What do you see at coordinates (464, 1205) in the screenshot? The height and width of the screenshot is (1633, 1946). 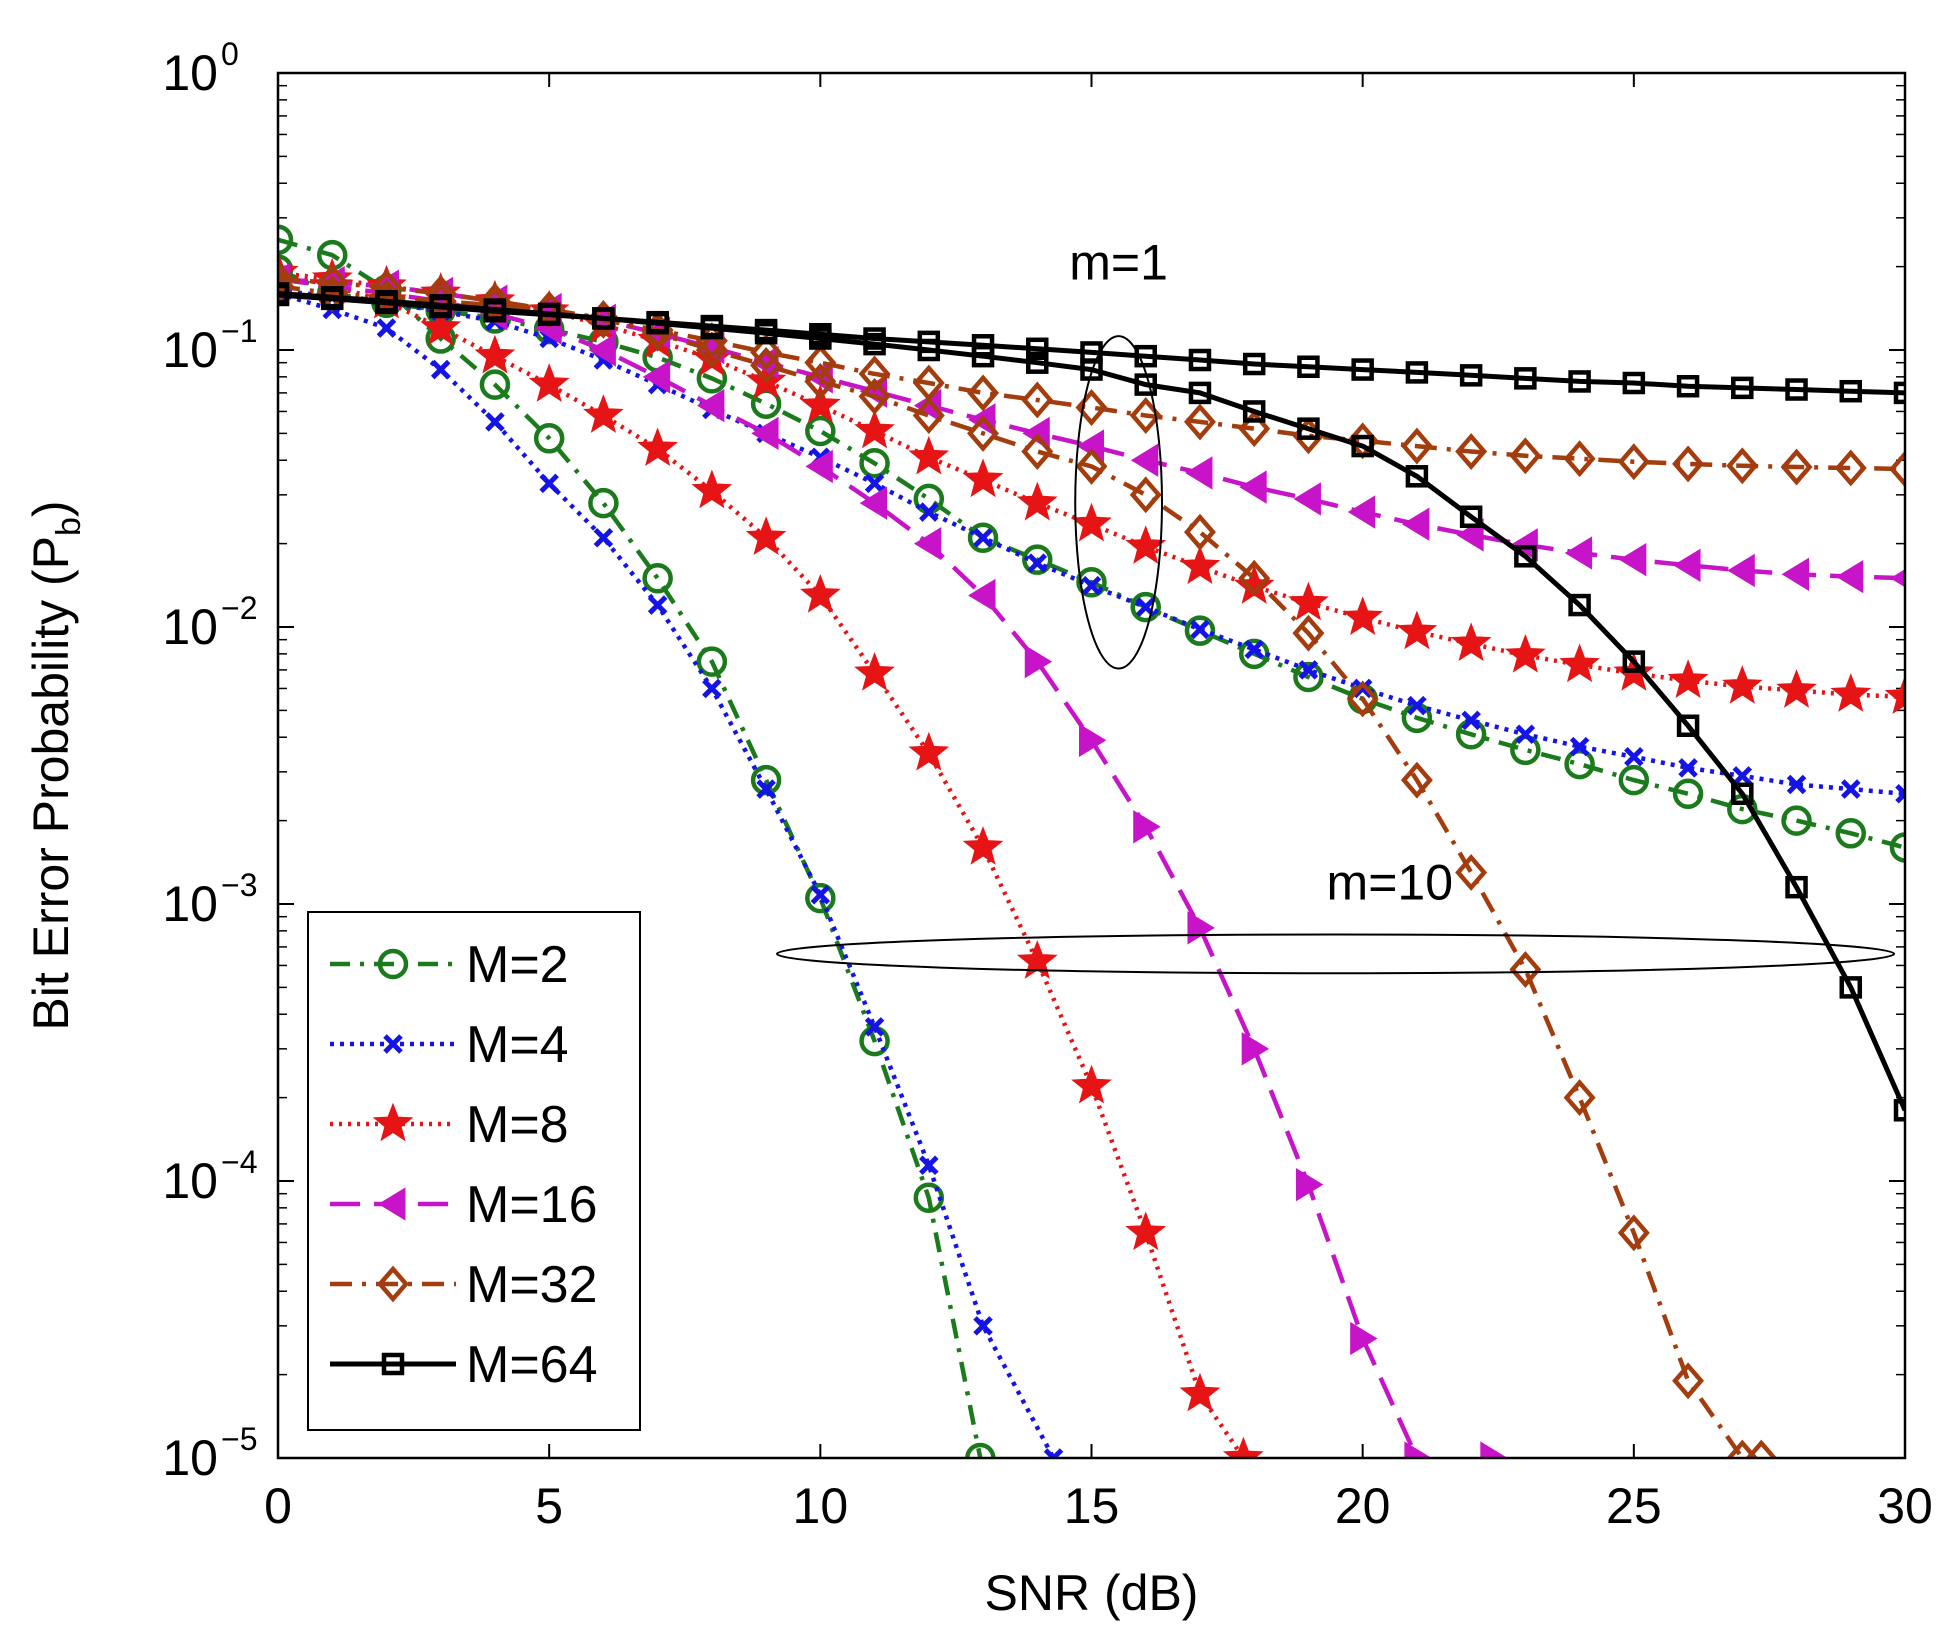 I see `legend-entry: M=16` at bounding box center [464, 1205].